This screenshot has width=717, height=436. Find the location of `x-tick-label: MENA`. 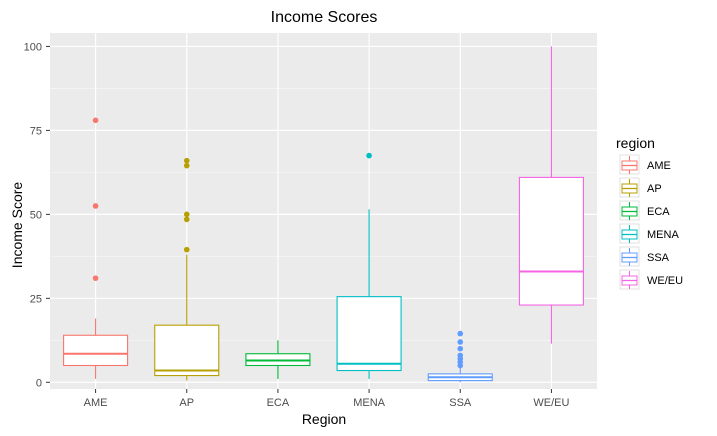

x-tick-label: MENA is located at coordinates (369, 403).